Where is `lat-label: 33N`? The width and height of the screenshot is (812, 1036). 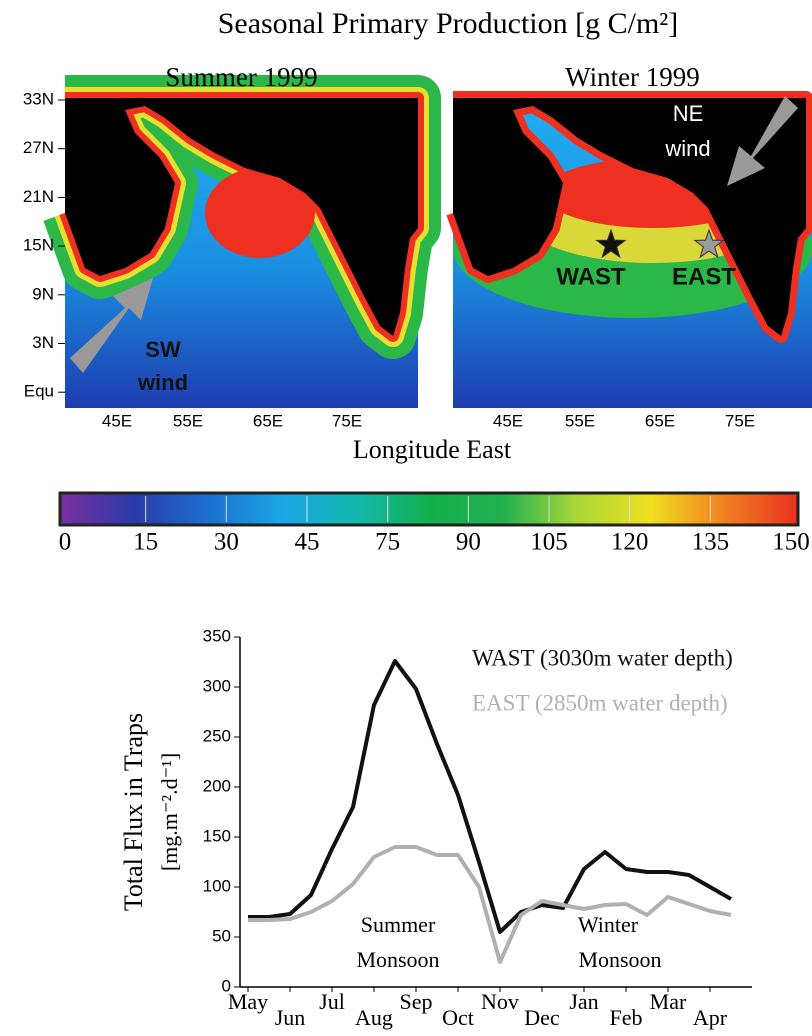
lat-label: 33N is located at coordinates (38, 98).